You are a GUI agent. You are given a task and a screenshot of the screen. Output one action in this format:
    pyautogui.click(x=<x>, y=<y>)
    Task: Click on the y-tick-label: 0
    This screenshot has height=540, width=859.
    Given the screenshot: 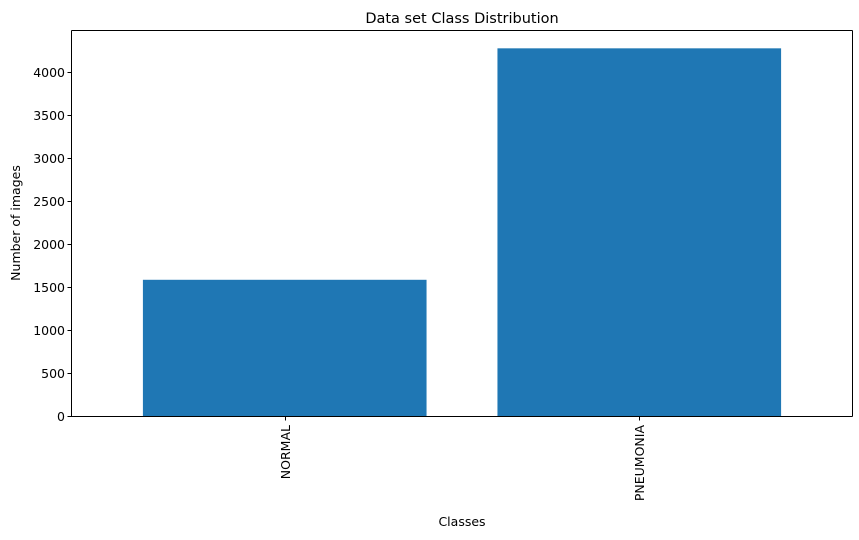 What is the action you would take?
    pyautogui.click(x=61, y=416)
    